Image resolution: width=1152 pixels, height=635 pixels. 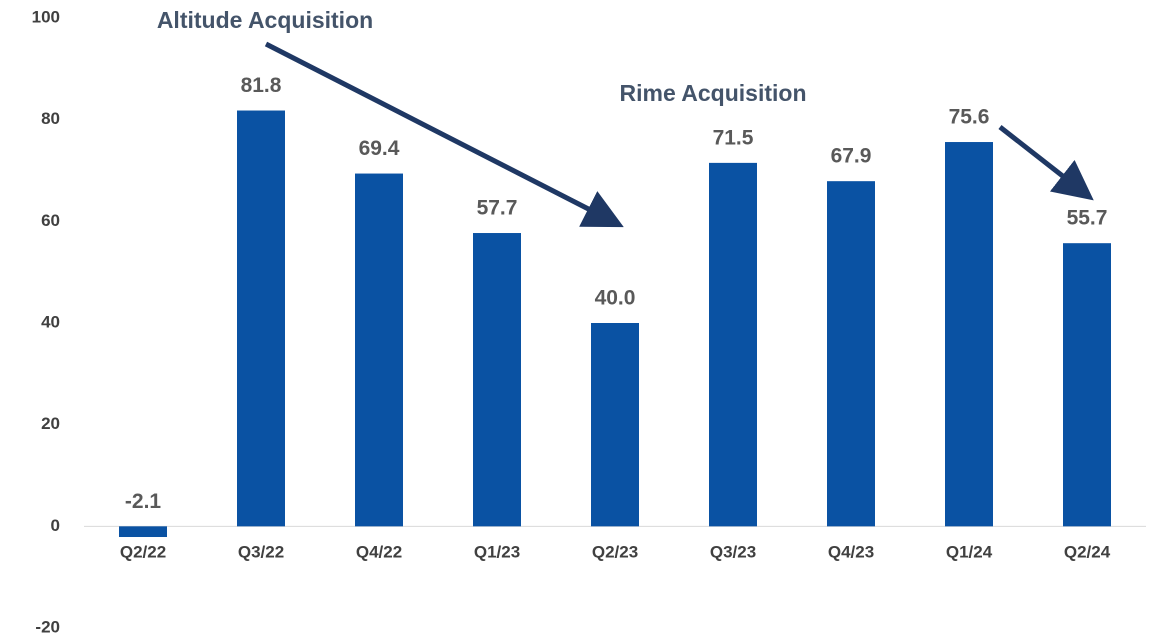 I want to click on annotation: Rime Acquisition, so click(x=713, y=93).